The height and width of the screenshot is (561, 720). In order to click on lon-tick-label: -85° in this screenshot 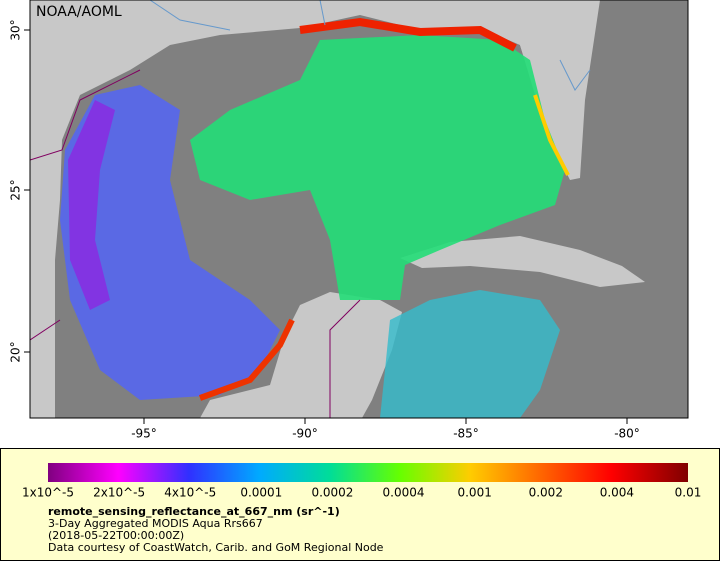, I will do `click(466, 434)`.